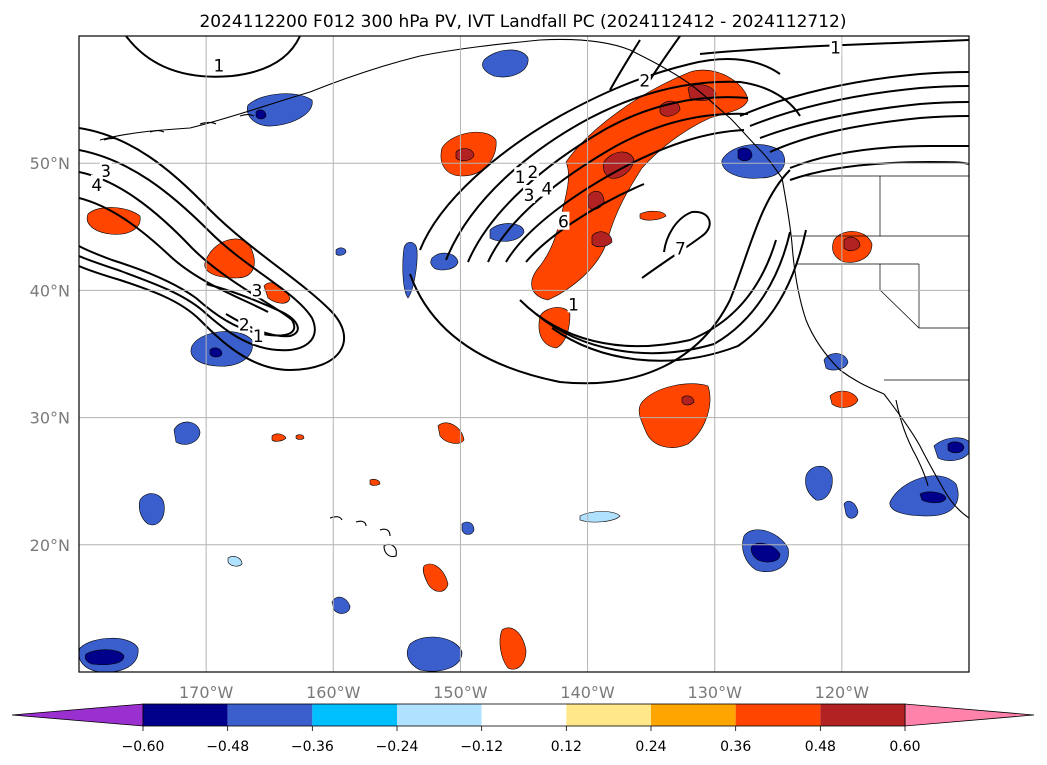 This screenshot has height=765, width=1047. What do you see at coordinates (206, 692) in the screenshot?
I see `longitude-tick-label: 170°W` at bounding box center [206, 692].